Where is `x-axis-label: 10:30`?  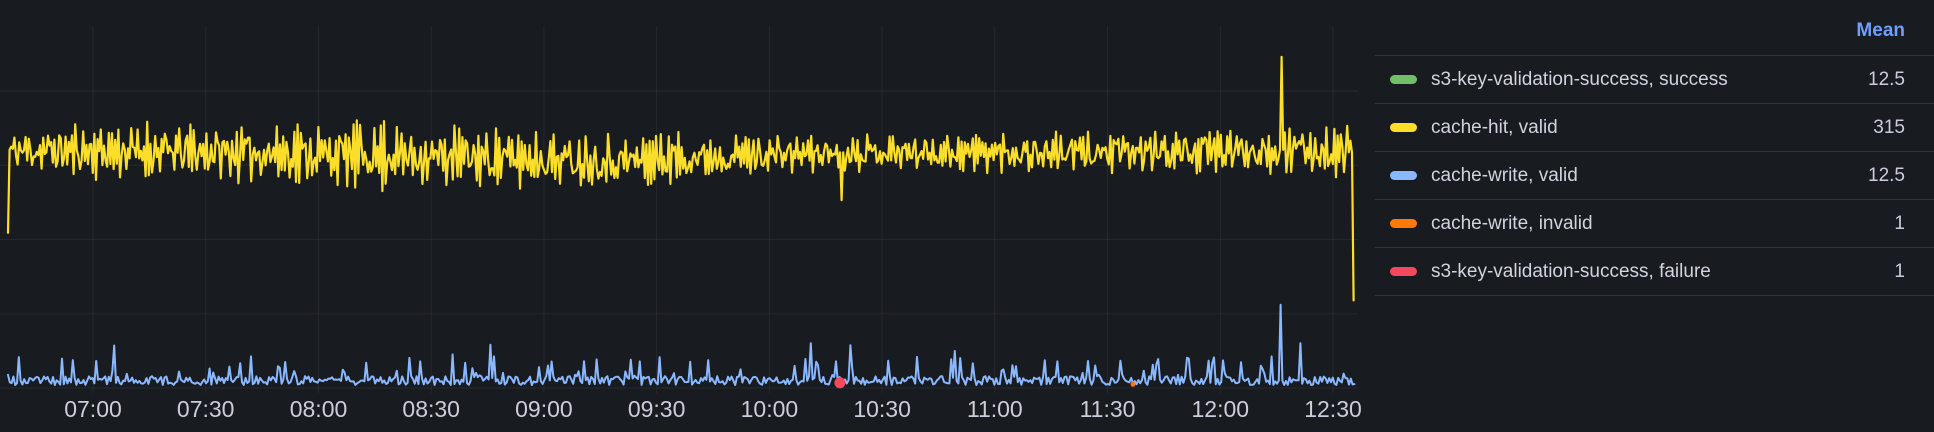
x-axis-label: 10:30 is located at coordinates (882, 409).